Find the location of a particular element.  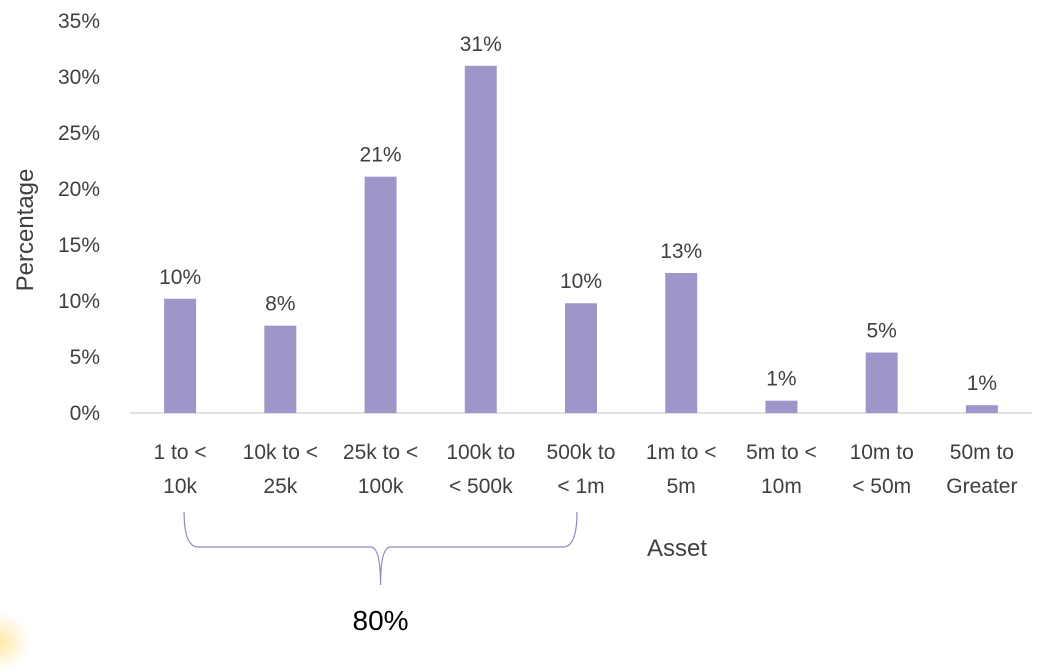

y-tick-label: 5% is located at coordinates (85, 357).